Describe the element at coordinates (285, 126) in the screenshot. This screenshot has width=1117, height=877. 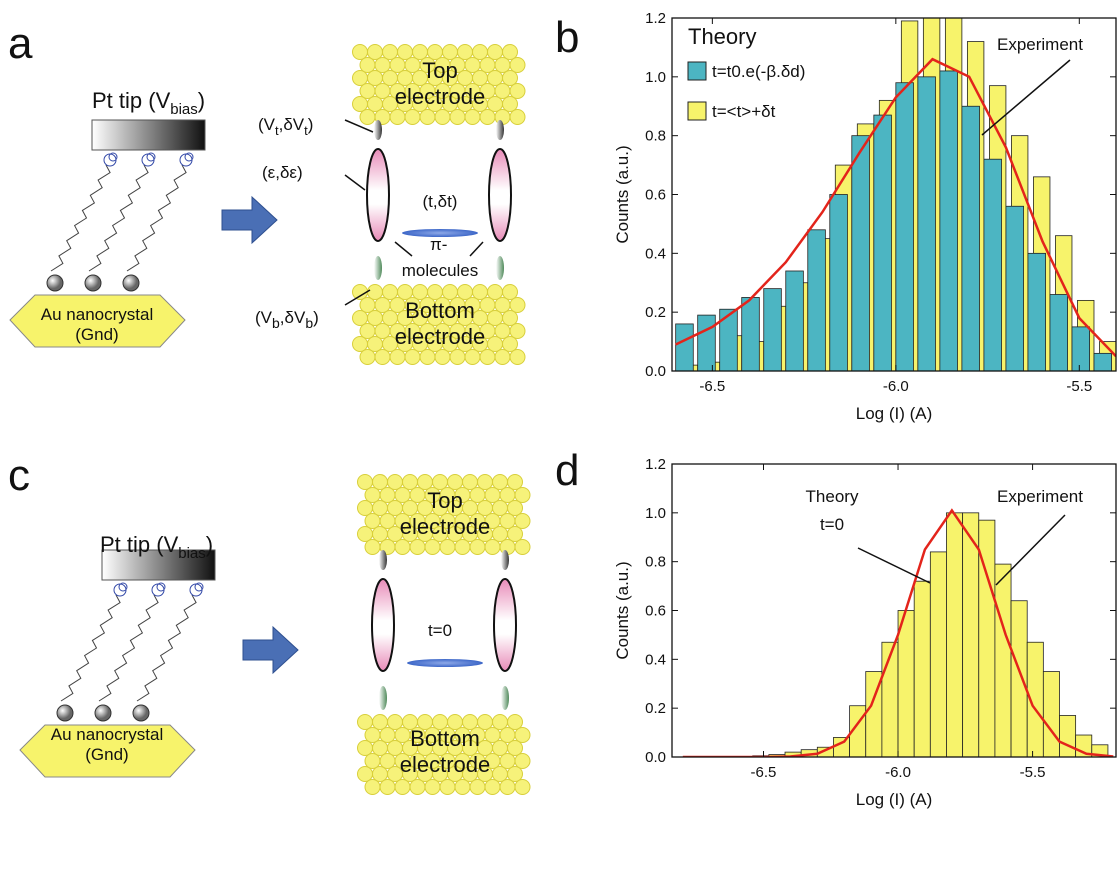
I see `vt-label: (Vt,δVt)` at that location.